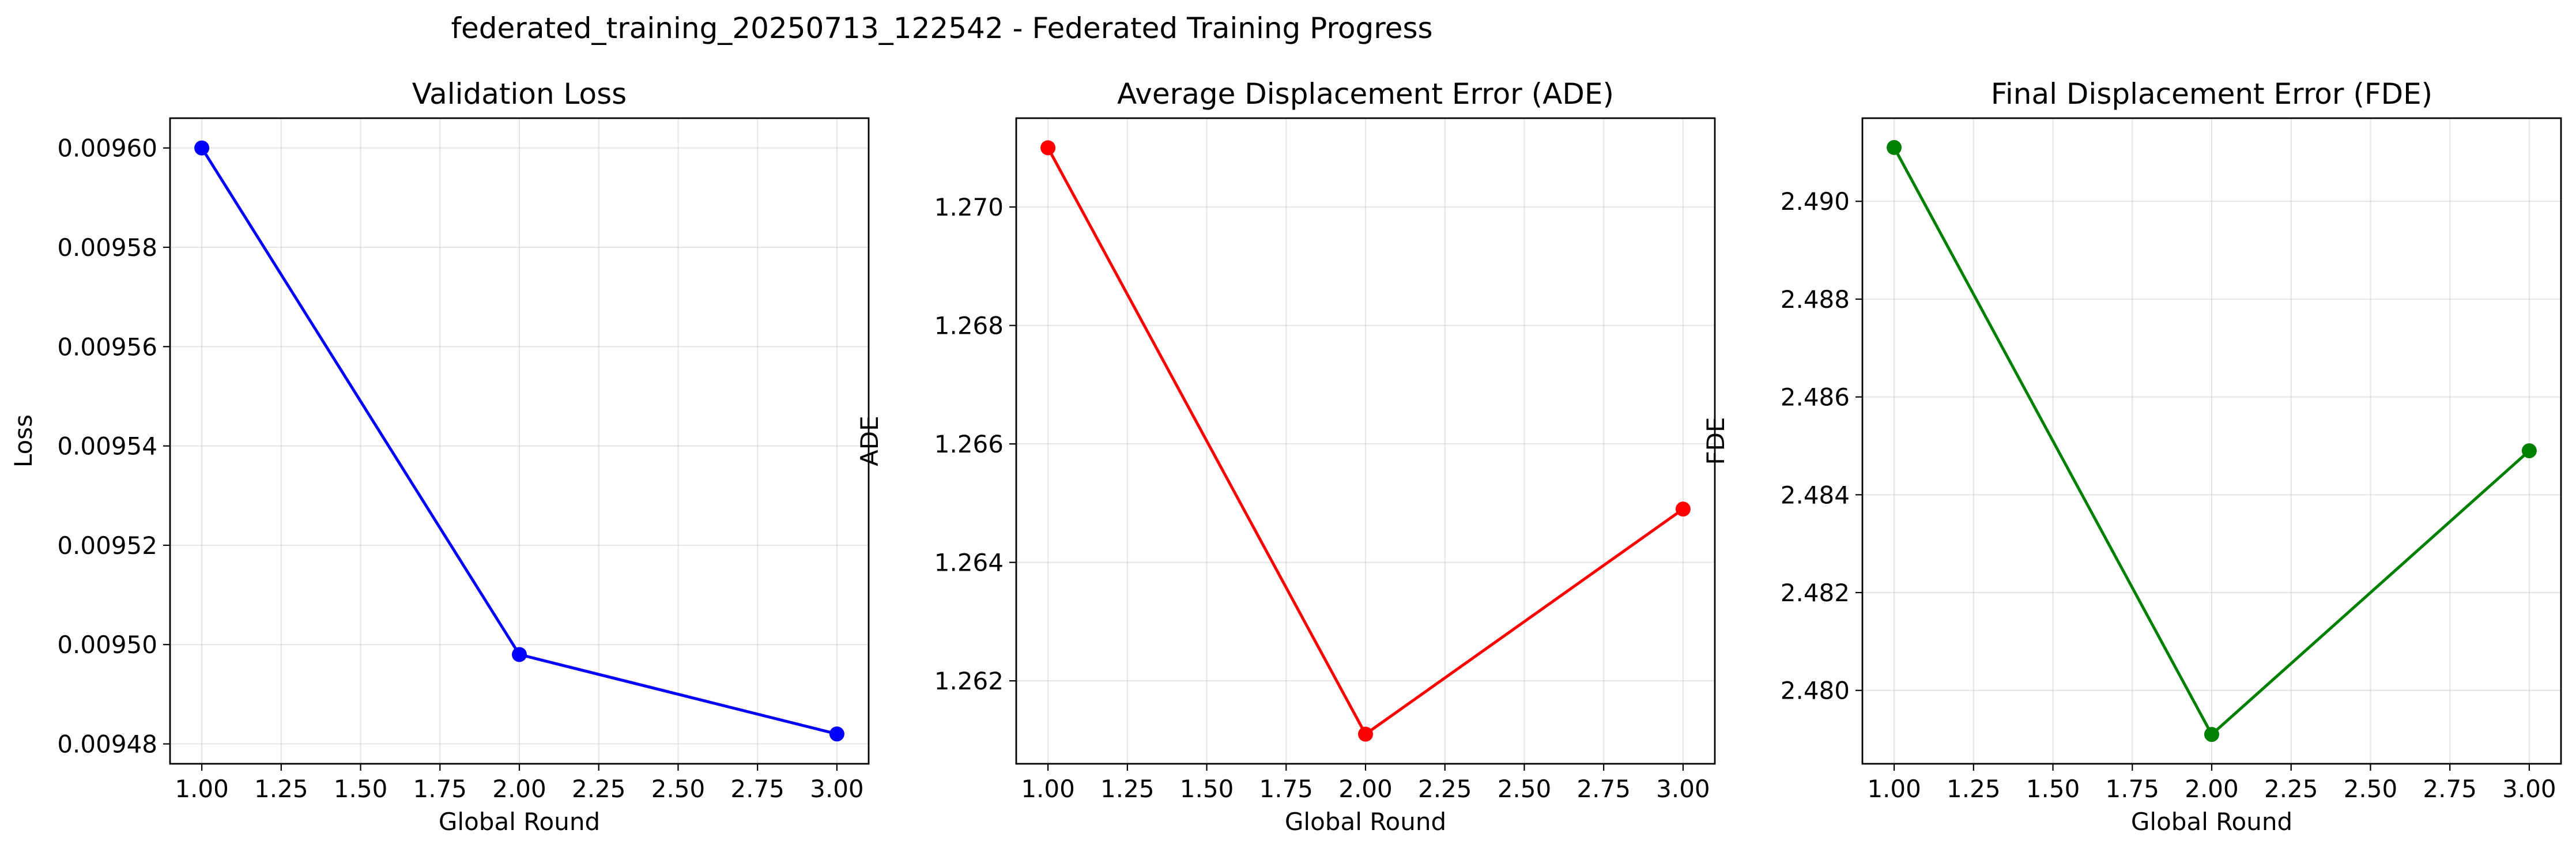 The width and height of the screenshot is (2576, 856). Describe the element at coordinates (869, 441) in the screenshot. I see `y-axis-label: ADE` at that location.